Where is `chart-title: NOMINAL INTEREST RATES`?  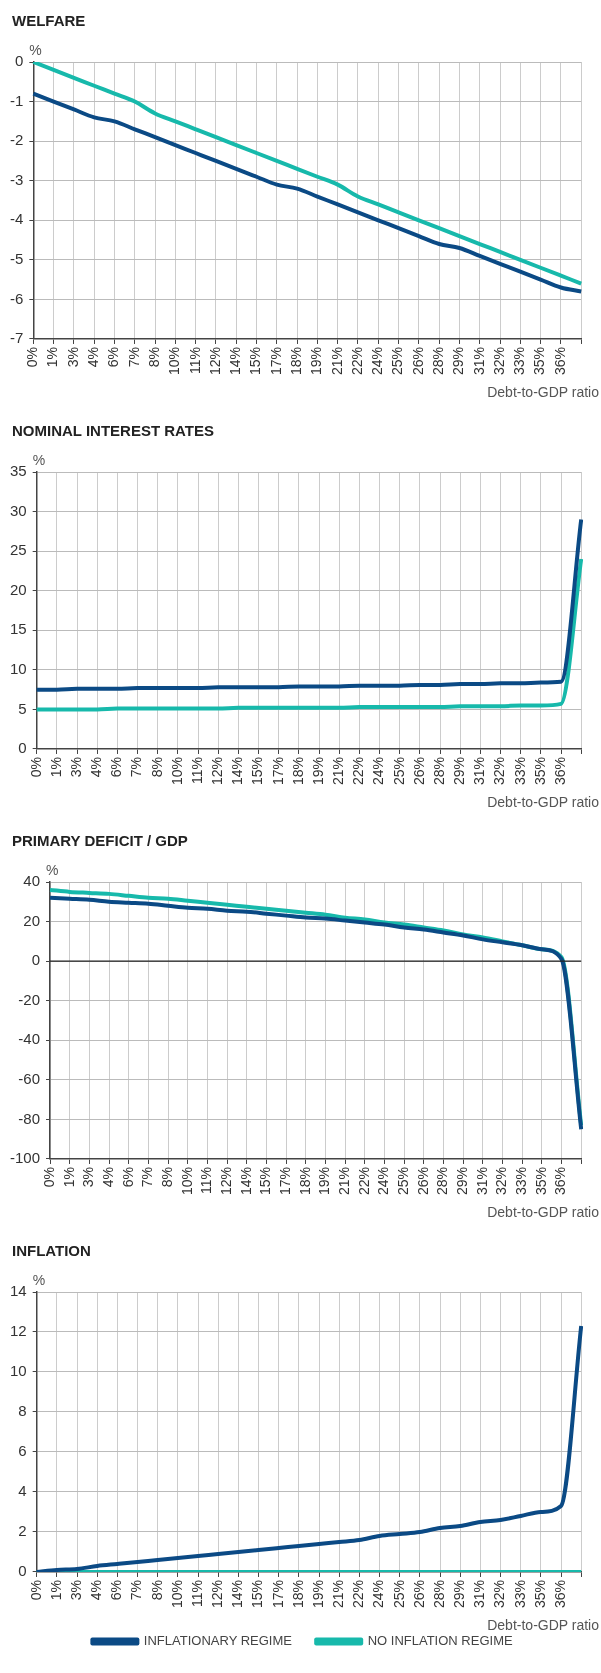
chart-title: NOMINAL INTEREST RATES is located at coordinates (113, 430).